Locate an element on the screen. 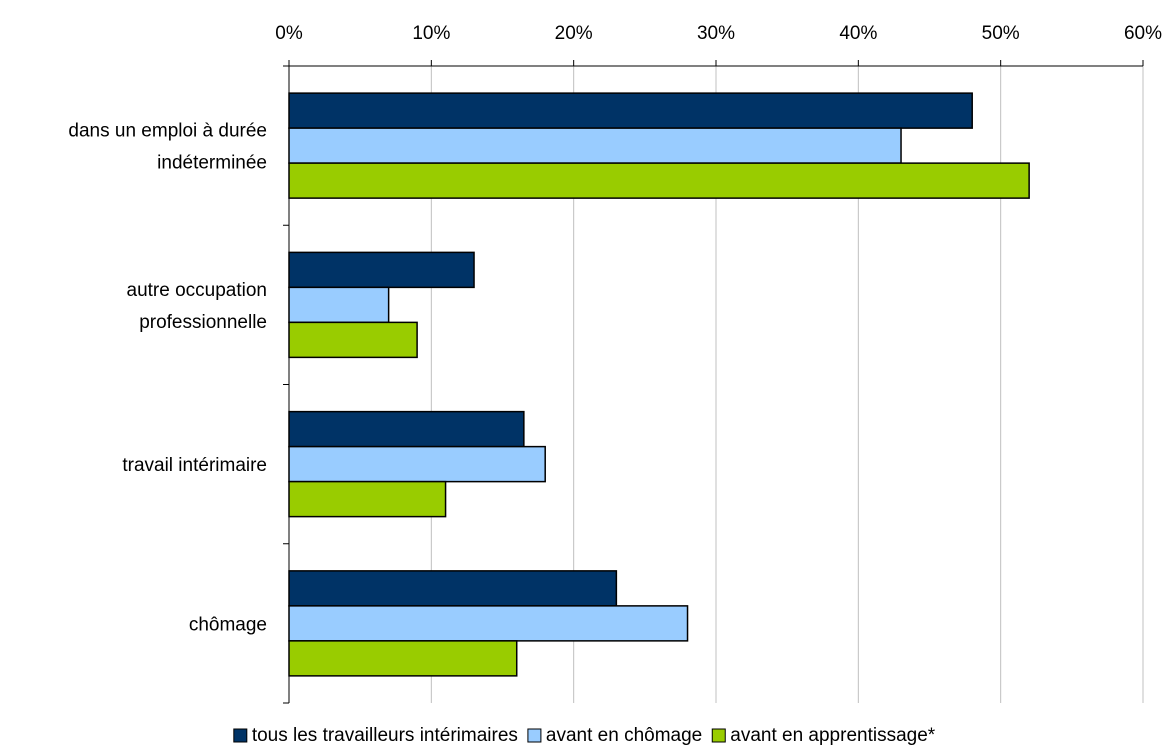 The image size is (1169, 753). legend-label: avant en chômage is located at coordinates (624, 735).